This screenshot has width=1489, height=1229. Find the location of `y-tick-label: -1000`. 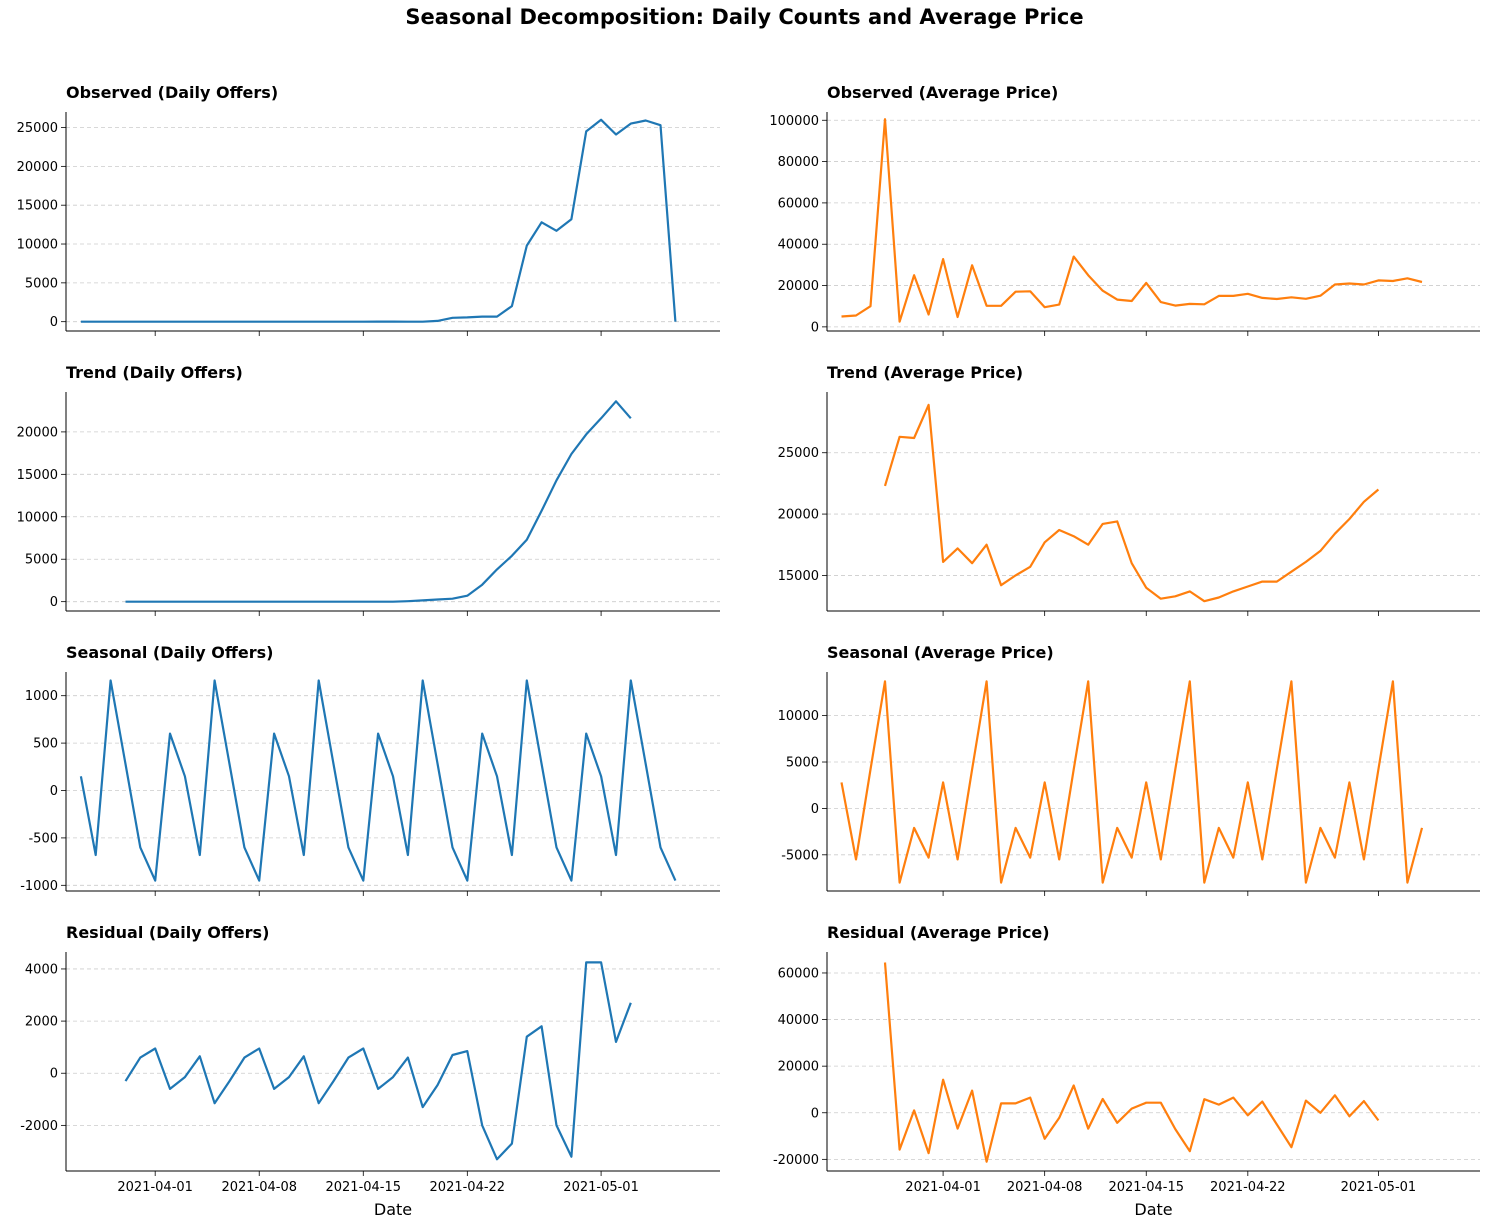

y-tick-label: -1000 is located at coordinates (39, 886).